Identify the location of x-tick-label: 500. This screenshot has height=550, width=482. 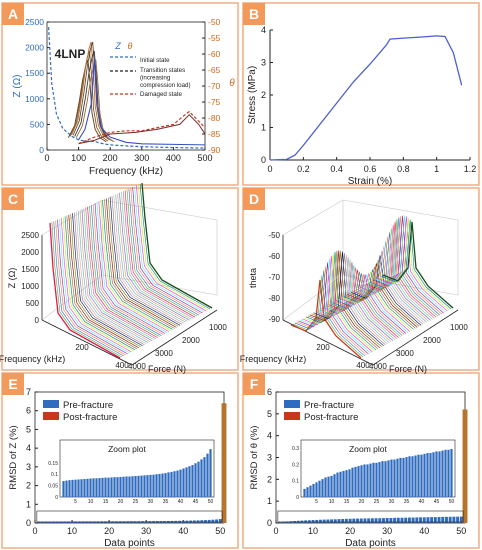
(204, 158).